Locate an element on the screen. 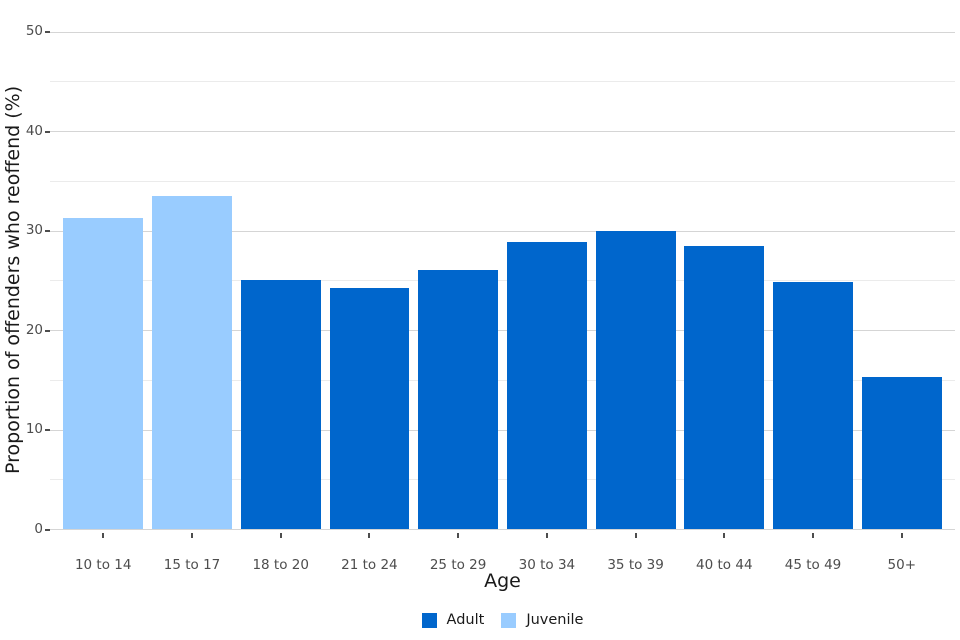 The image size is (960, 640). x-axis-tick-label: 21 to 24 is located at coordinates (369, 565).